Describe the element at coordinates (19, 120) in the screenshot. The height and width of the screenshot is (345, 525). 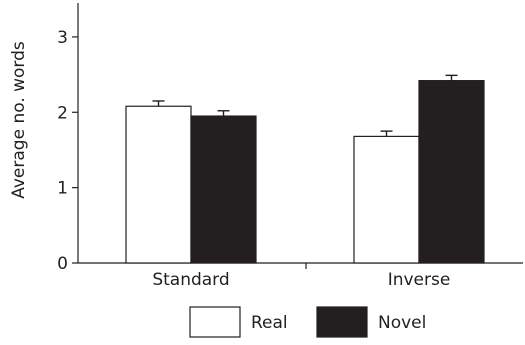
I see `y-axis-title: Average no. words` at that location.